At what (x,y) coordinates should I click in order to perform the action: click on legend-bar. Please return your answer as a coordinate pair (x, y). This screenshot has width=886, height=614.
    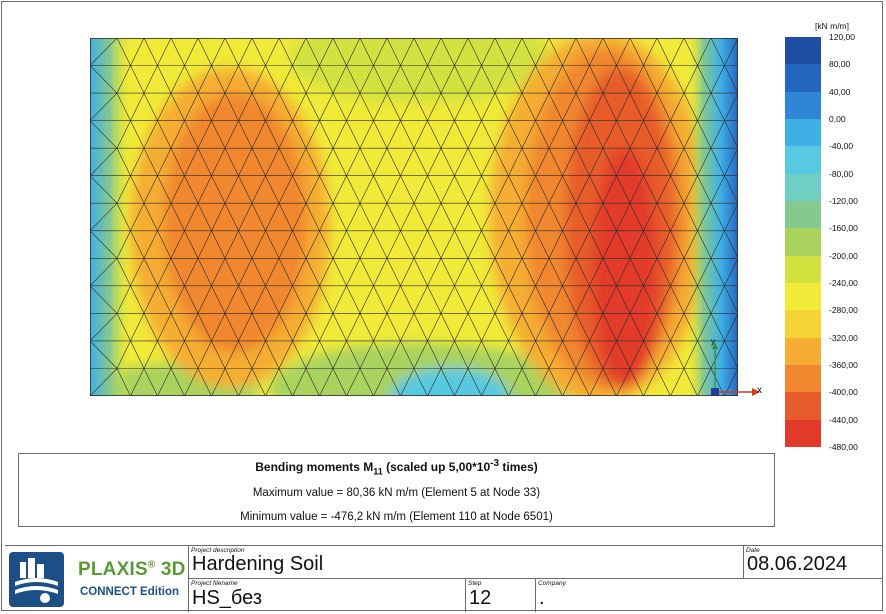
    Looking at the image, I should click on (803, 242).